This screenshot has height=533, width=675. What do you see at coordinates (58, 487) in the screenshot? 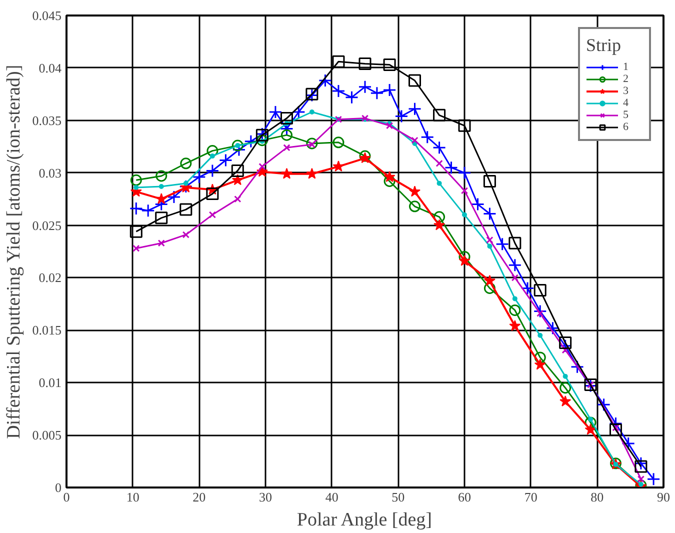
I see `y-tick-label: 0` at bounding box center [58, 487].